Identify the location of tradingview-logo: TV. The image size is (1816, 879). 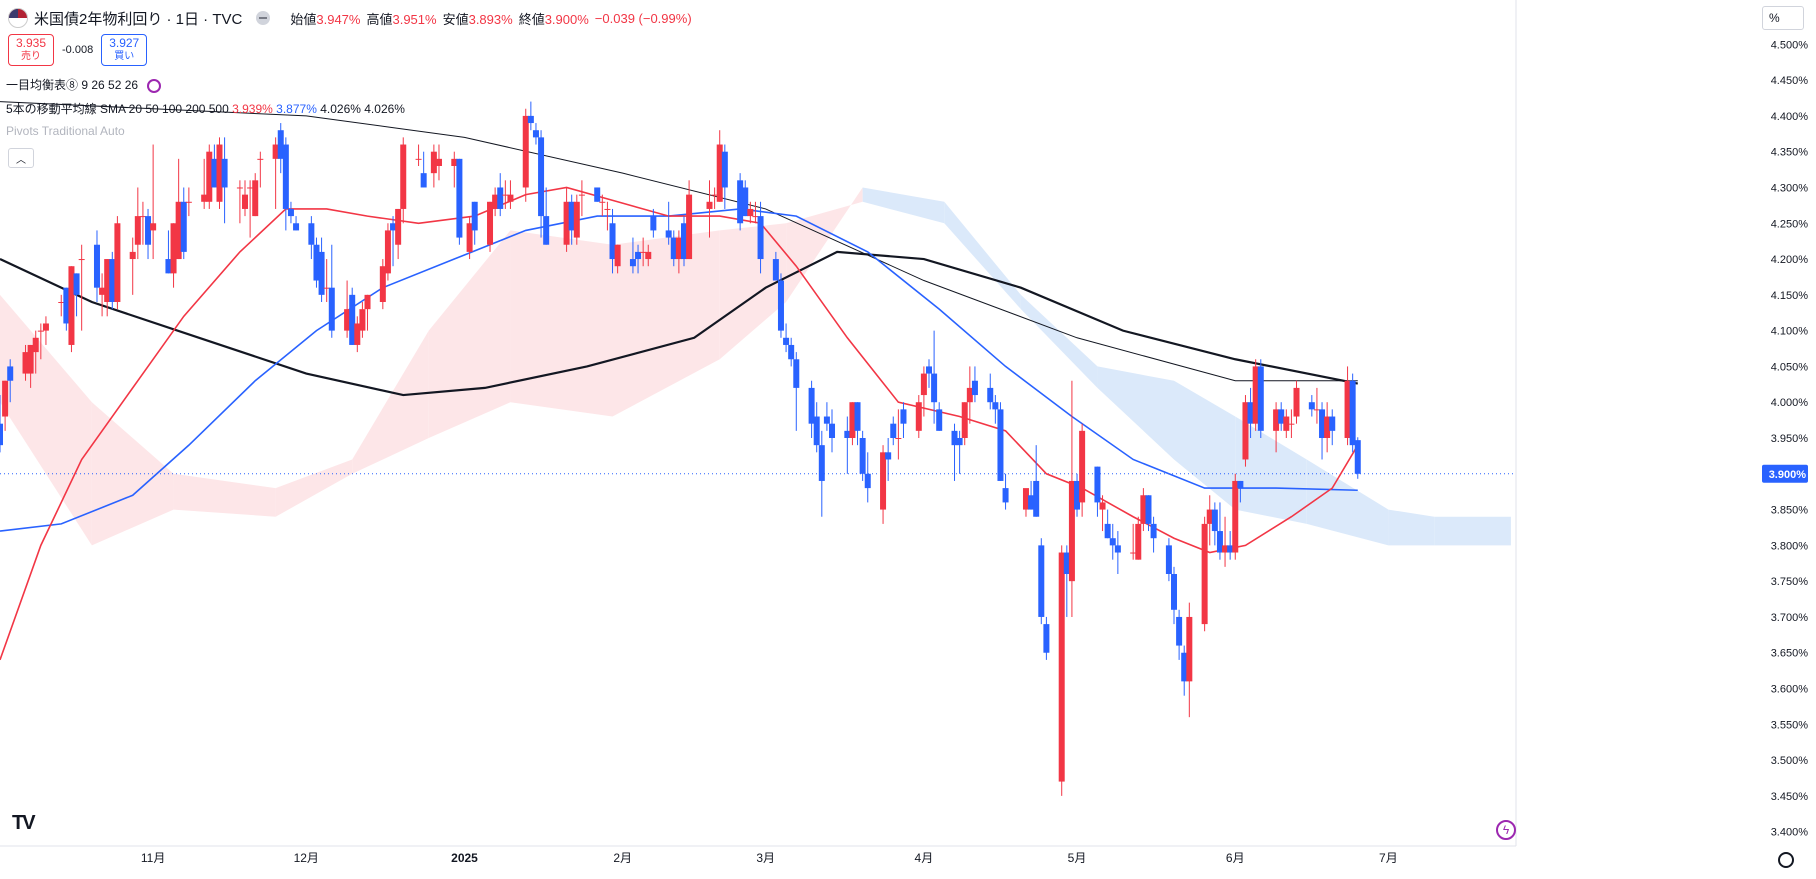
(24, 823).